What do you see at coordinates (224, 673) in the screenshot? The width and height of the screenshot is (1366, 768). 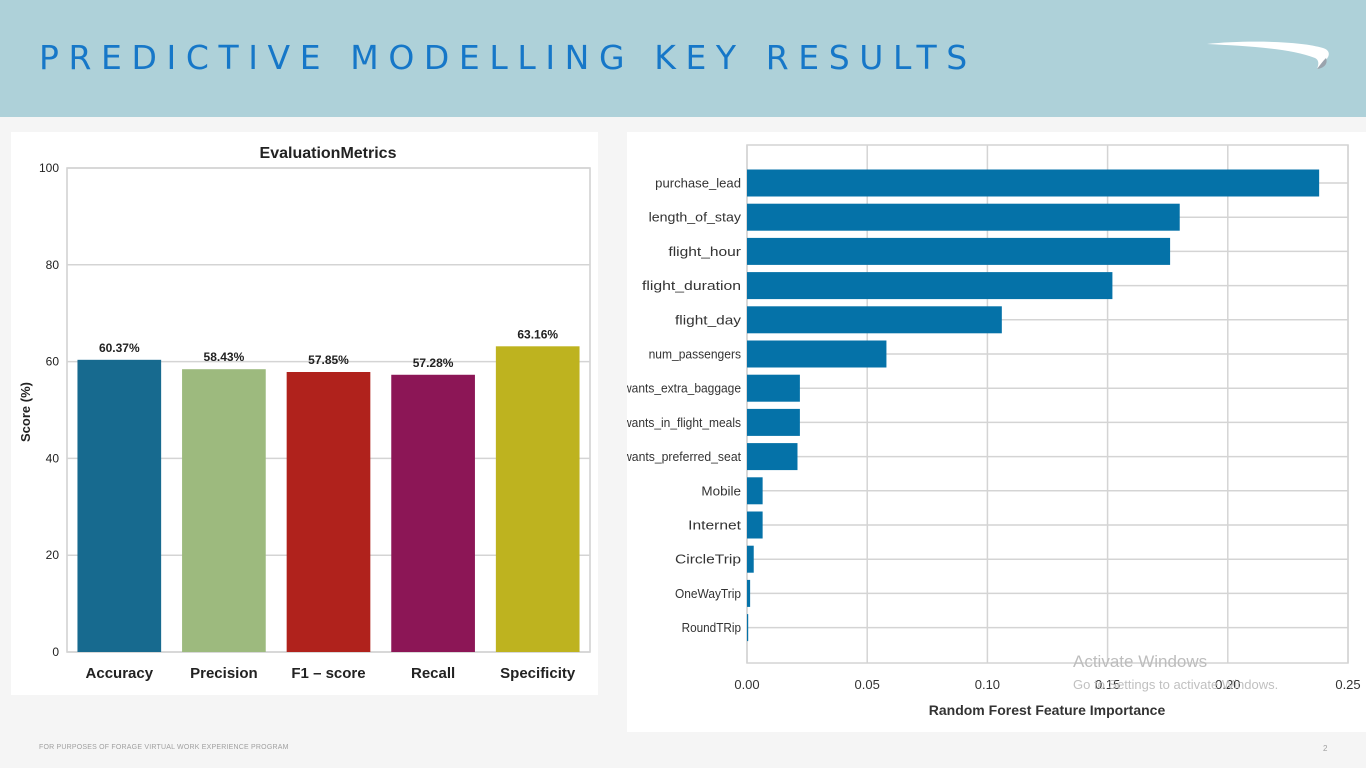 I see `x-tick-label: Precision` at bounding box center [224, 673].